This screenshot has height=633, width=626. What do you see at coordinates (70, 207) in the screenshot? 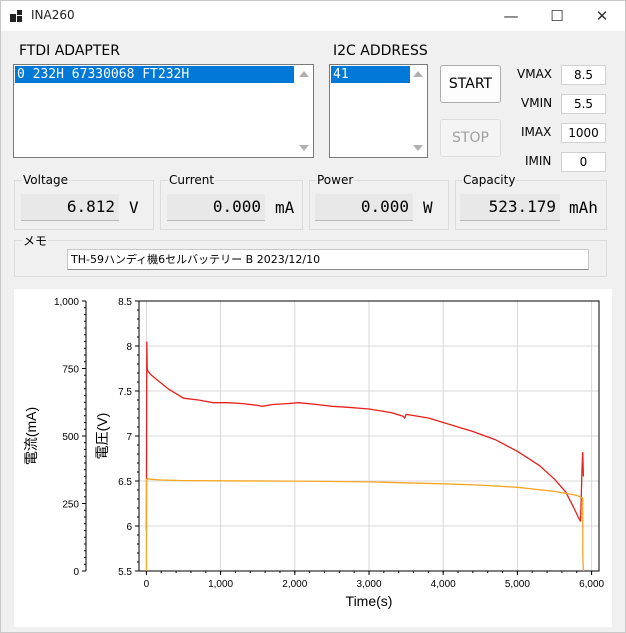
I see `voltage-value: 6.812` at bounding box center [70, 207].